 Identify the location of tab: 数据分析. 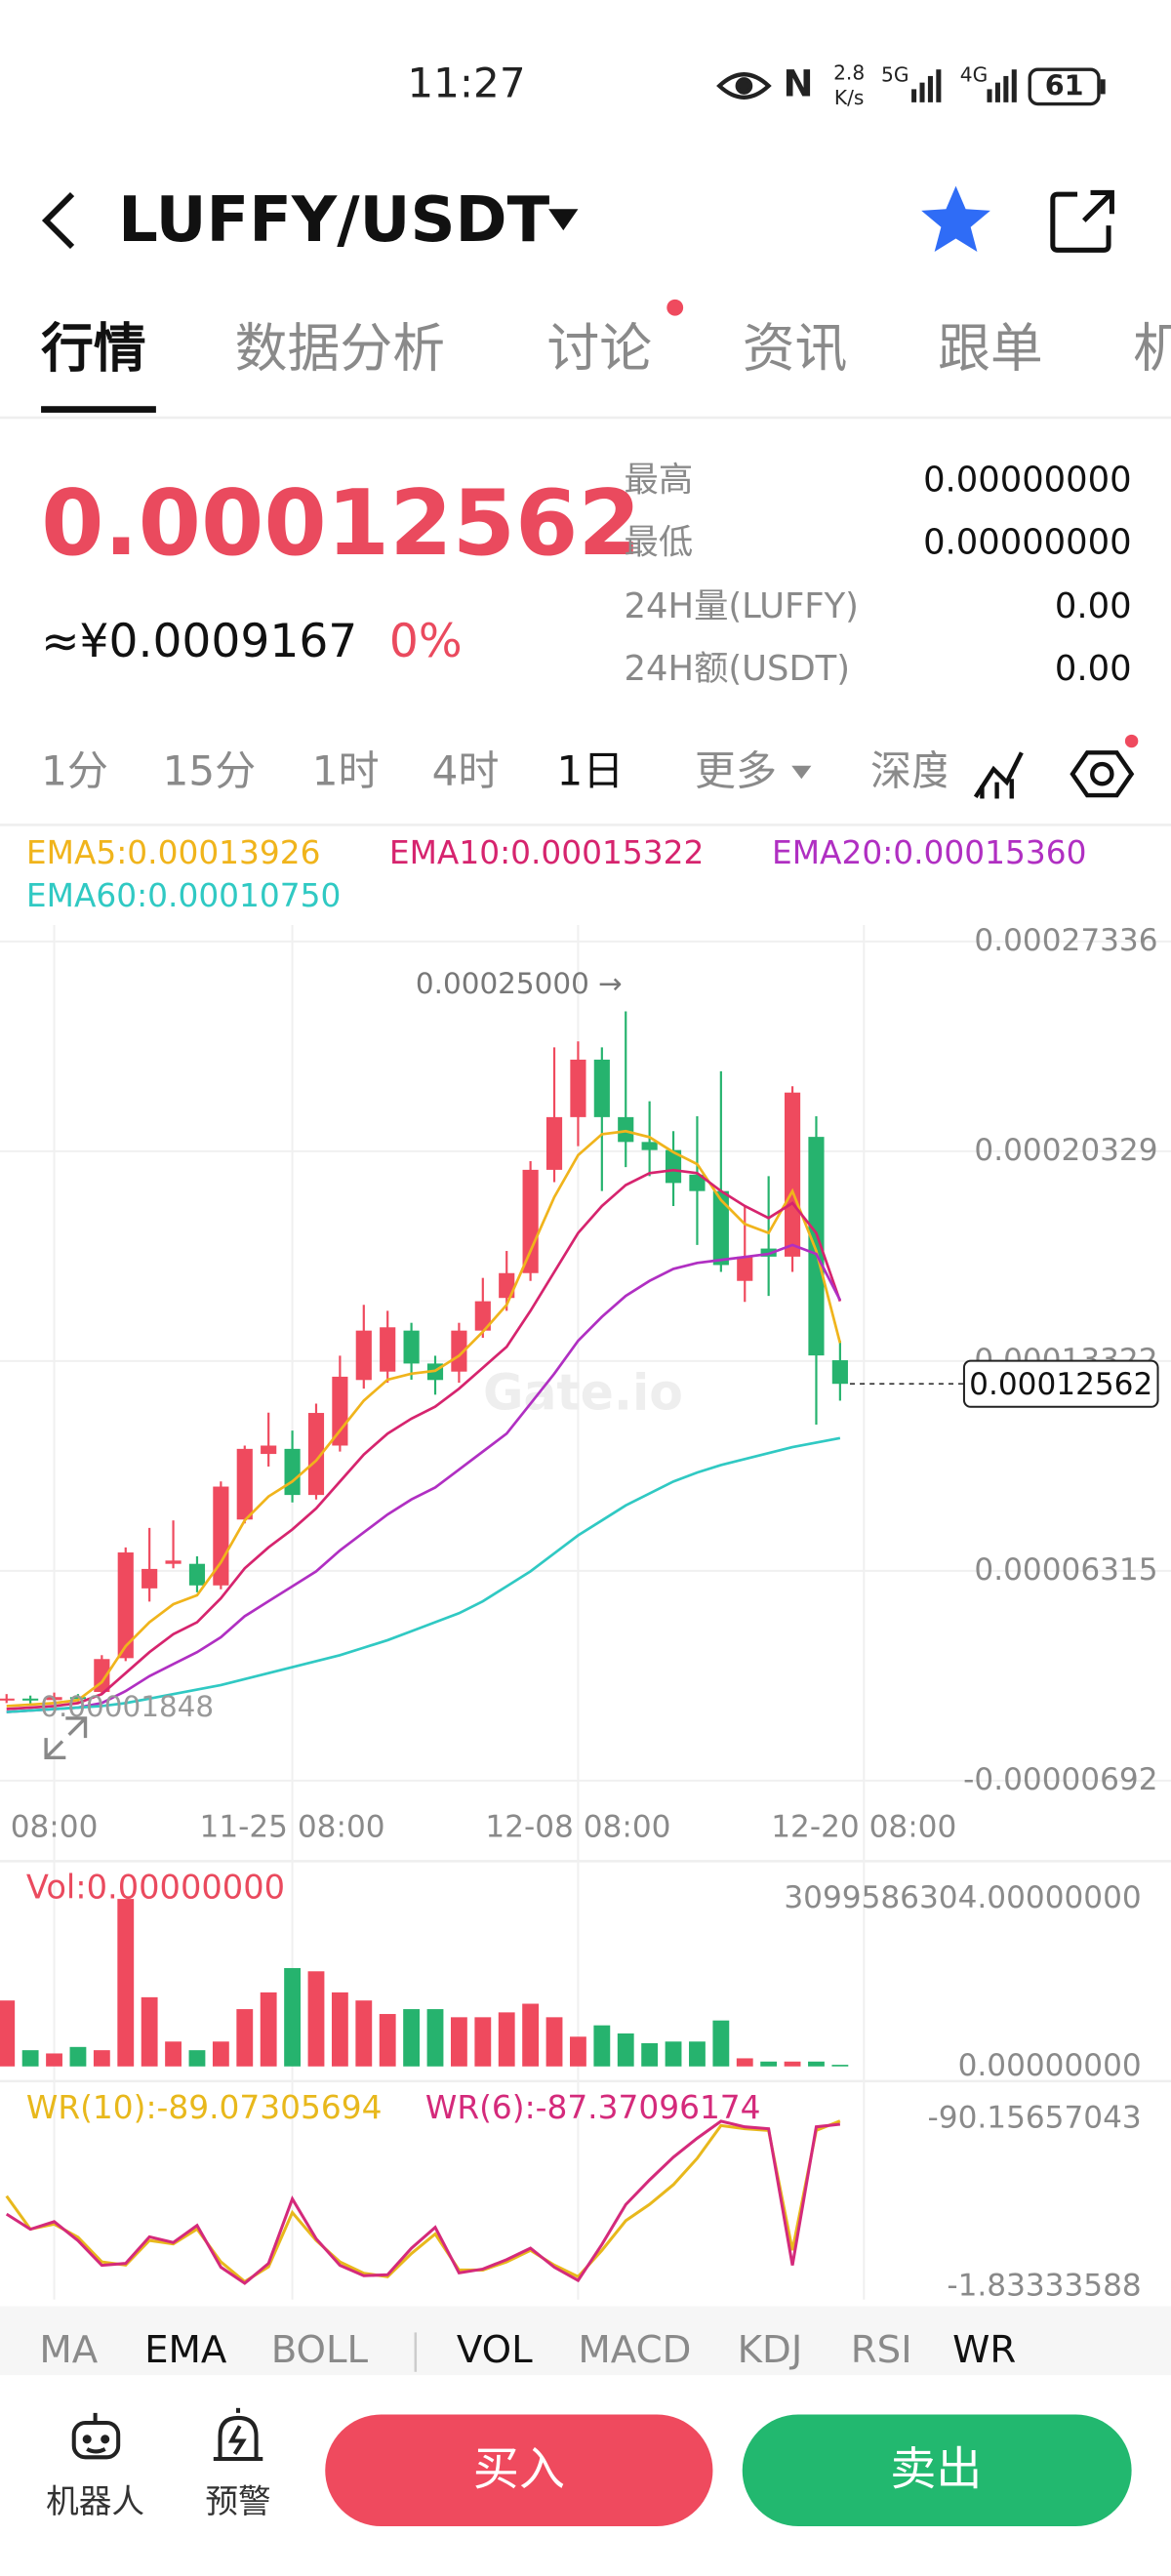
(340, 348).